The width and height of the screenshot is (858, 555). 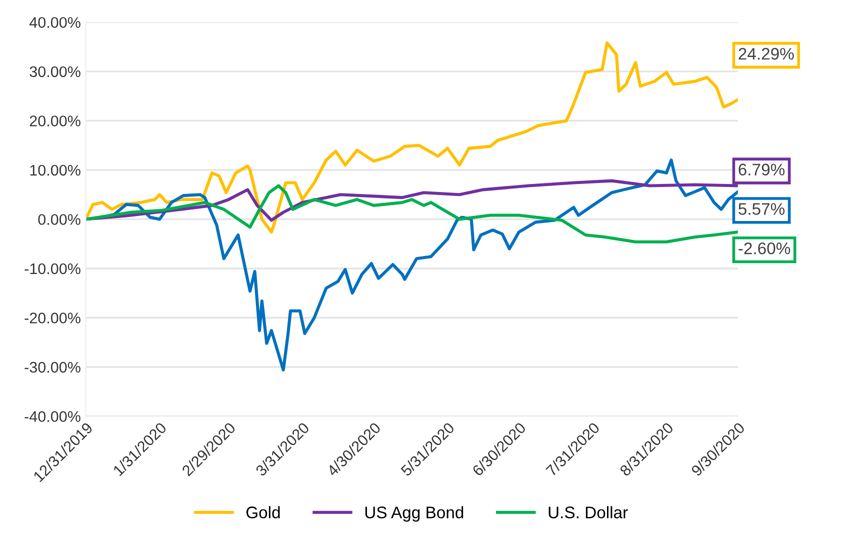 I want to click on y-tick-label: 30.00%, so click(x=55, y=72).